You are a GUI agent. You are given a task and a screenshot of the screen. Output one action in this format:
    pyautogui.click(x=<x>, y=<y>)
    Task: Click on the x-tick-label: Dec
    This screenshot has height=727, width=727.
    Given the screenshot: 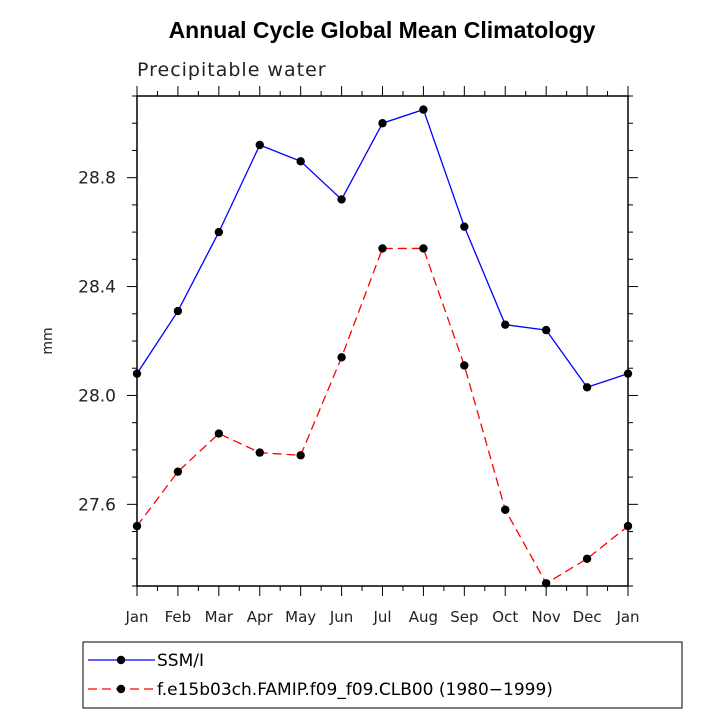 What is the action you would take?
    pyautogui.click(x=587, y=617)
    